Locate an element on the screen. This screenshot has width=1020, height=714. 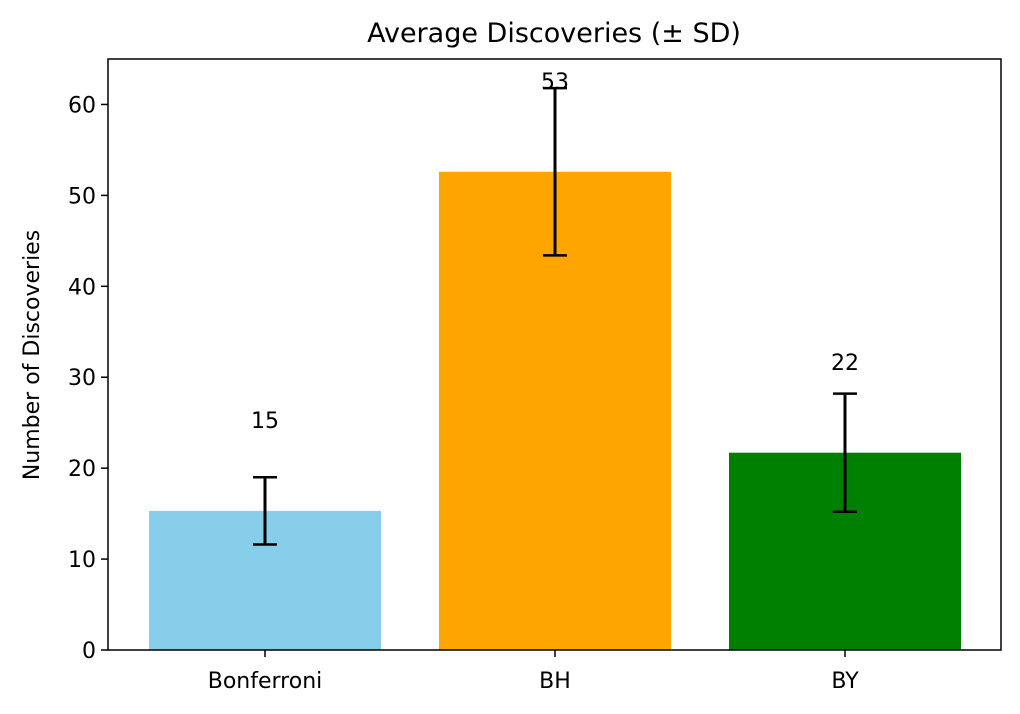
y-tick-label-20: 20 is located at coordinates (82, 469).